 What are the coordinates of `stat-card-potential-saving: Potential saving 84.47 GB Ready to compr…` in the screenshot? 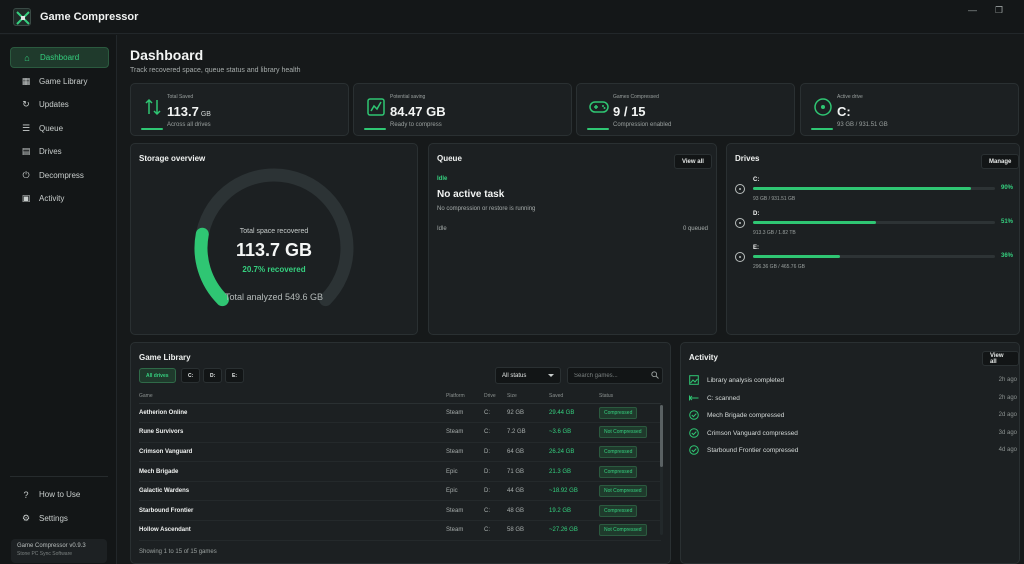 It's located at (462, 109).